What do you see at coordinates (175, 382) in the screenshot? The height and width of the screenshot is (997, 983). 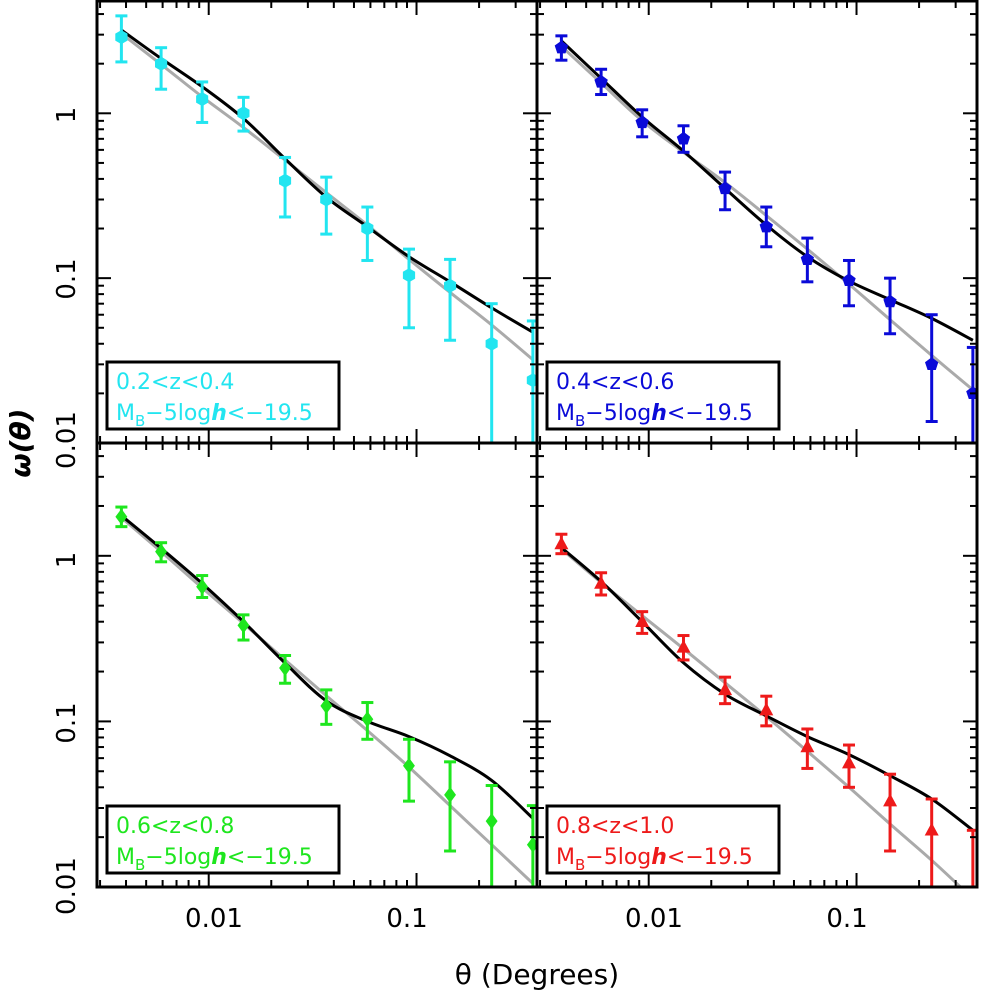 I see `legend-redshift-range: 0.2<z<0.4` at bounding box center [175, 382].